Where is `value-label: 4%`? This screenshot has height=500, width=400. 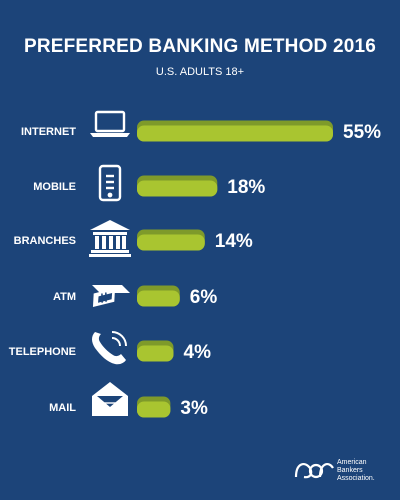
value-label: 4% is located at coordinates (198, 352).